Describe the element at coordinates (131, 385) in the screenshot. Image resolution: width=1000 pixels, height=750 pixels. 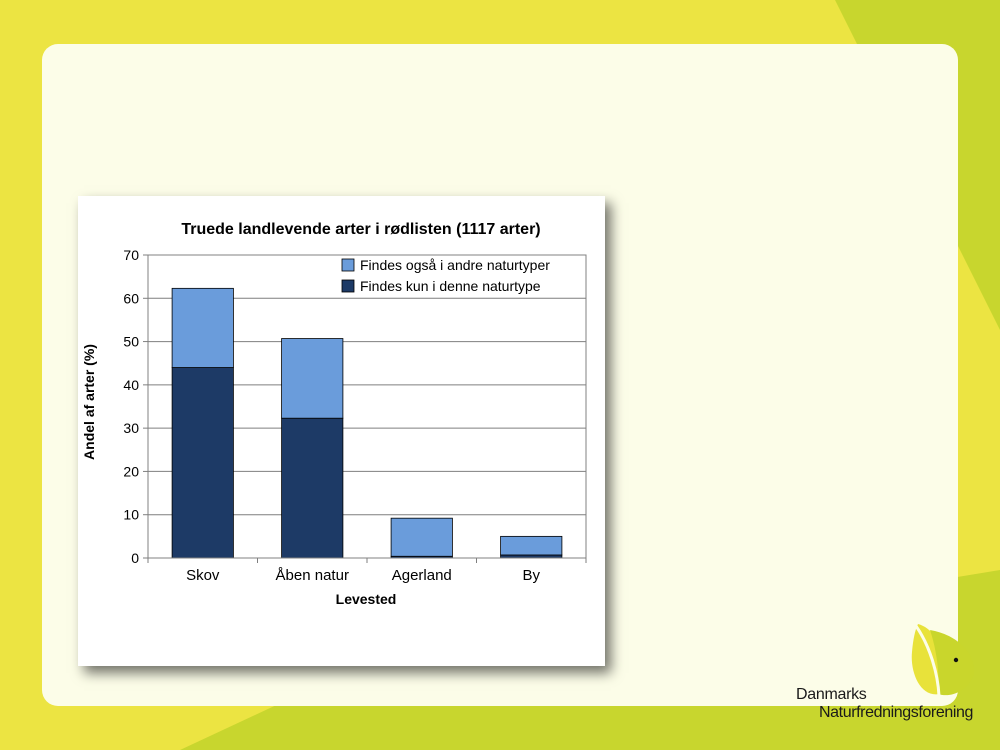
I see `y-tick-label: 40` at that location.